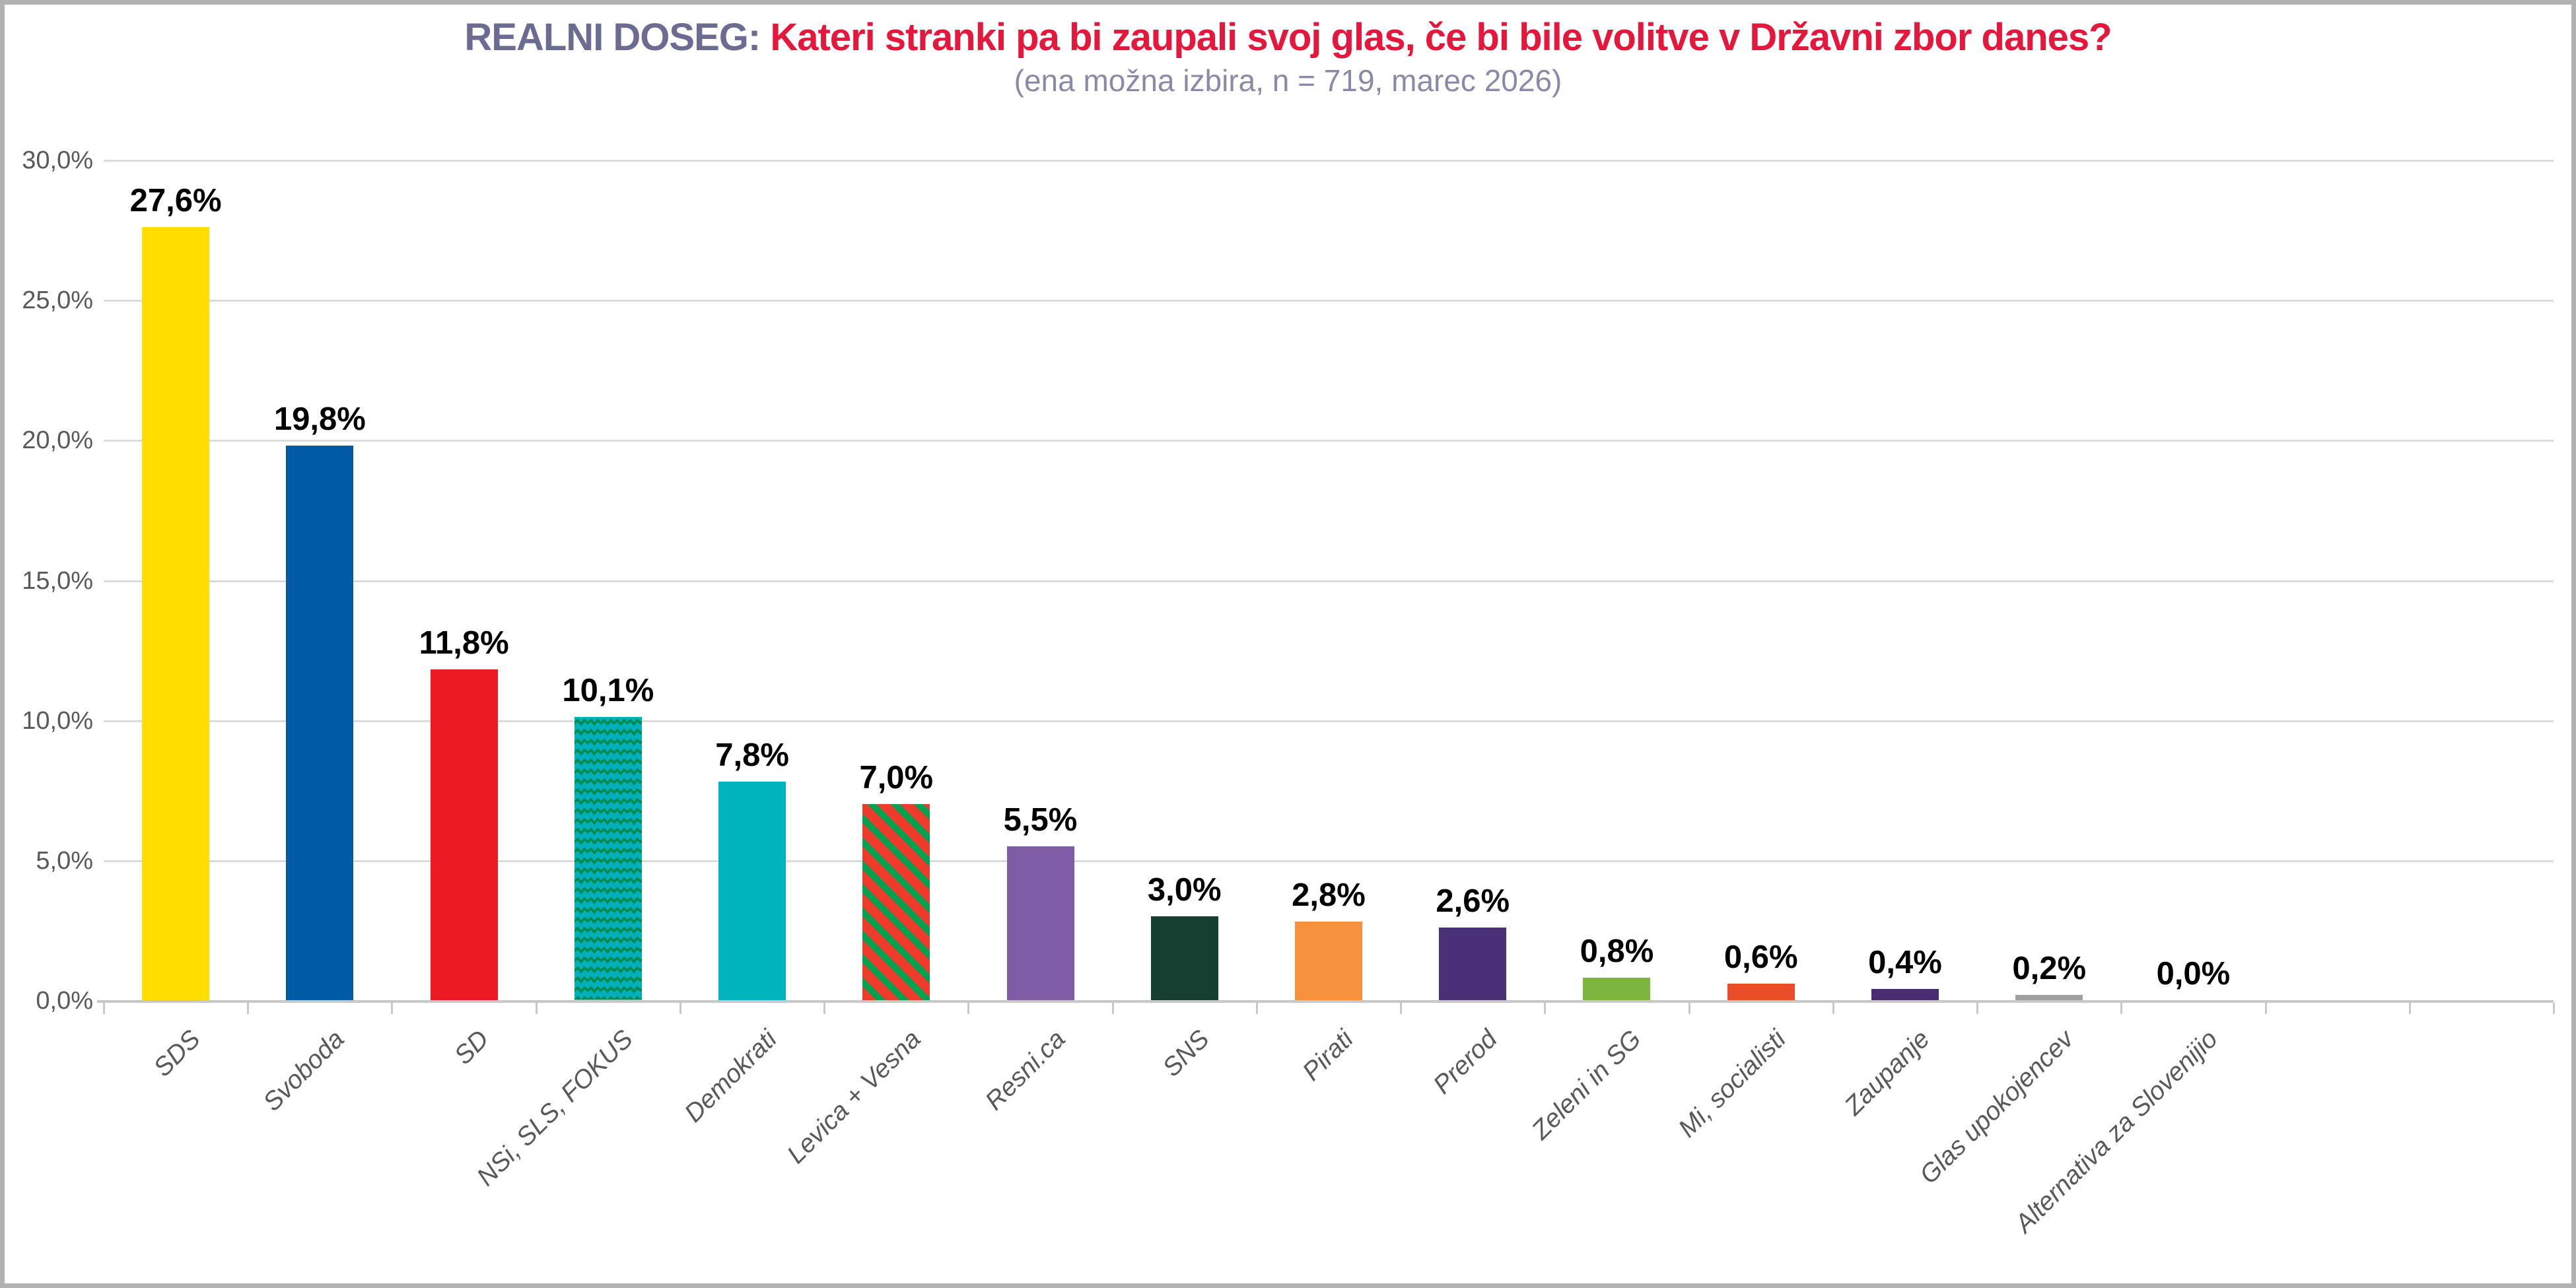 The height and width of the screenshot is (1288, 2576). I want to click on bar-value-label: 2,8%, so click(1329, 895).